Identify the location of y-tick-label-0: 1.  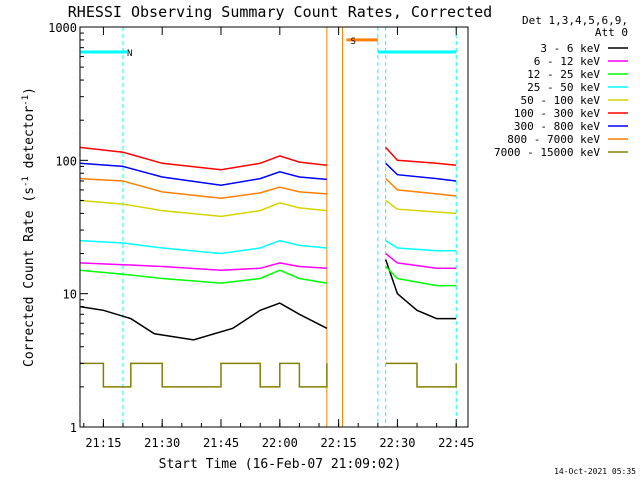
(73, 428).